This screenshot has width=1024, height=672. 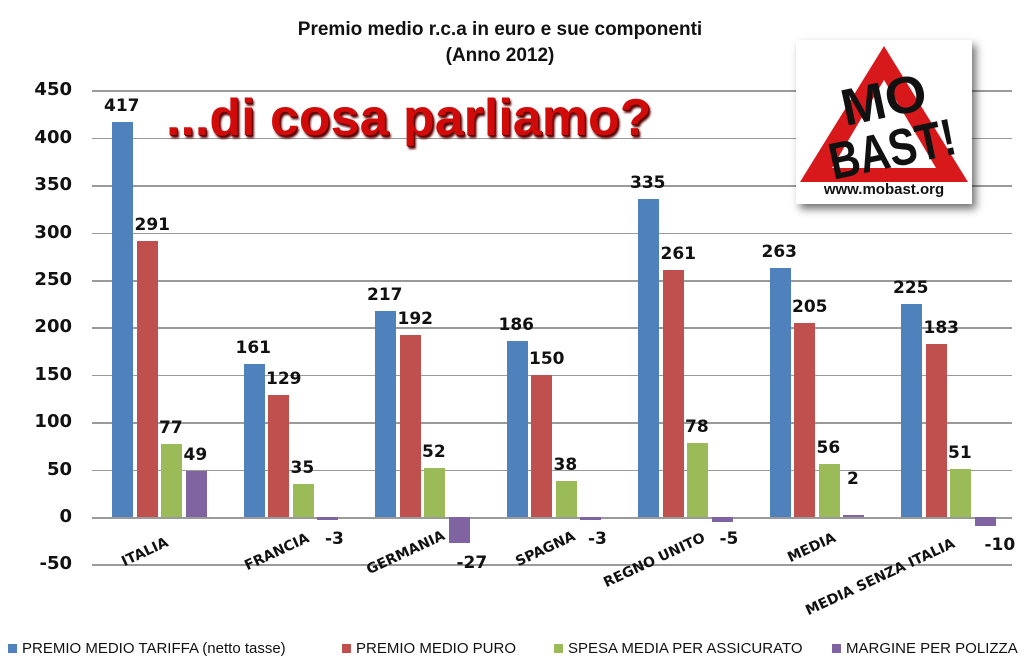 What do you see at coordinates (409, 118) in the screenshot?
I see `slogan-annotation: ...di cosa parliamo?` at bounding box center [409, 118].